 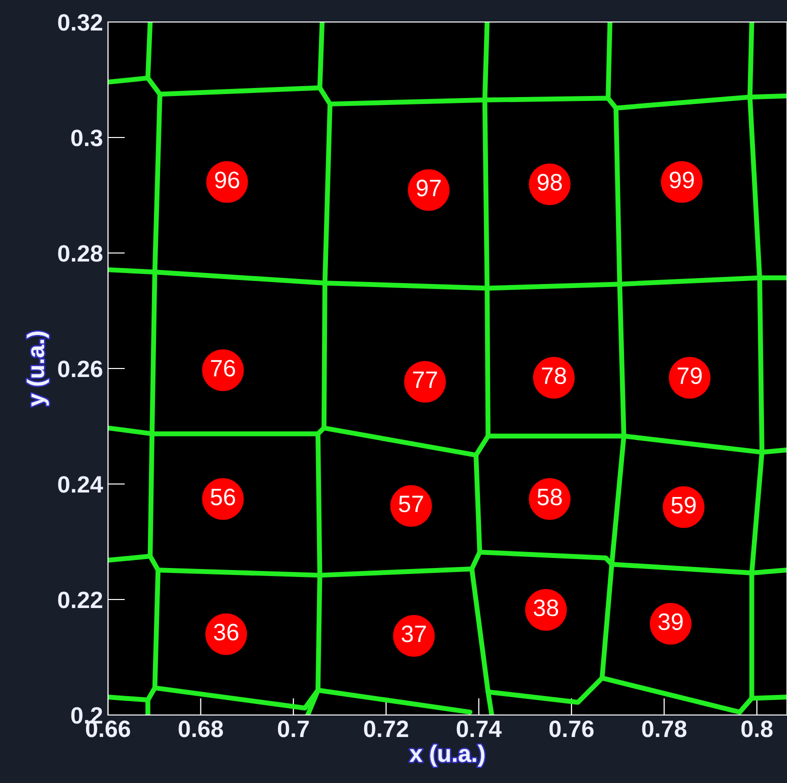 What do you see at coordinates (80, 253) in the screenshot?
I see `y-tick-label: 0.28` at bounding box center [80, 253].